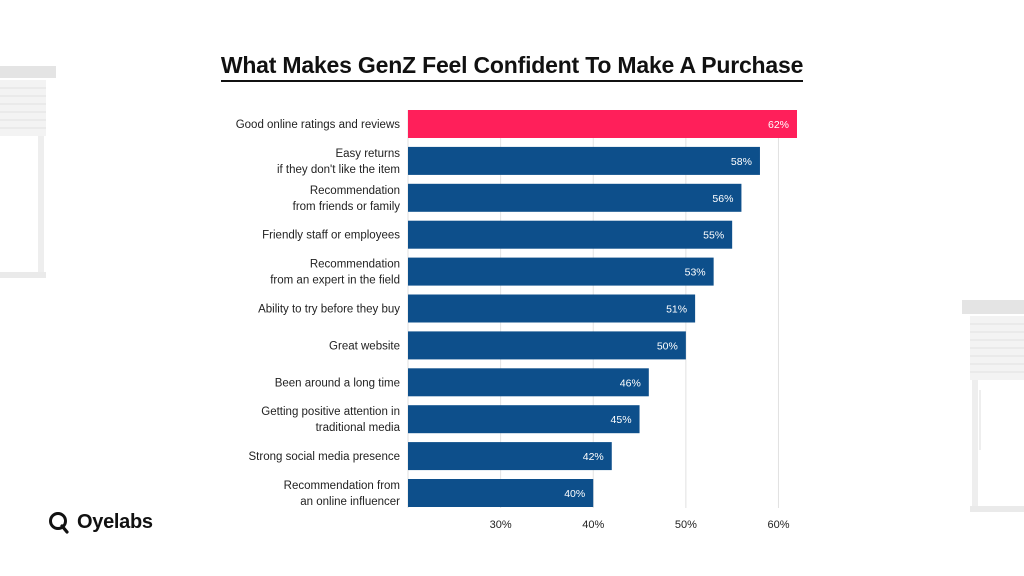 This screenshot has height=576, width=1024. Describe the element at coordinates (778, 525) in the screenshot. I see `x-tick-label: 60%` at that location.